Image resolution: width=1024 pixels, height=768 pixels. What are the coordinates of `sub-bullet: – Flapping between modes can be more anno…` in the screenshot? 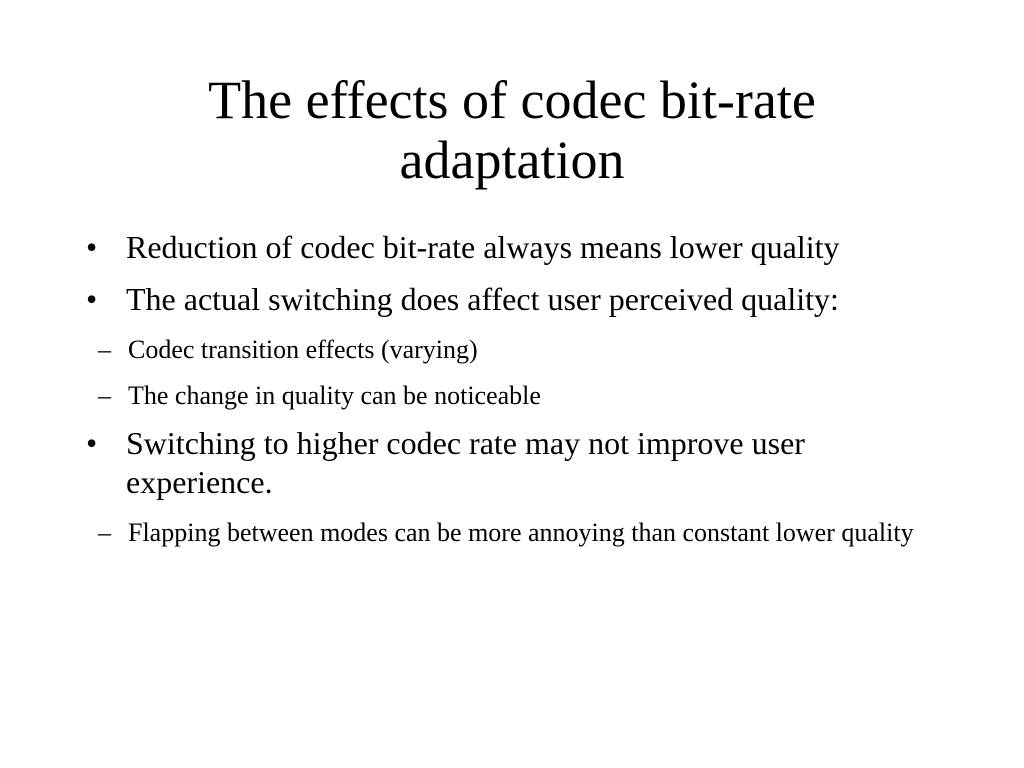 It's located at (506, 532).